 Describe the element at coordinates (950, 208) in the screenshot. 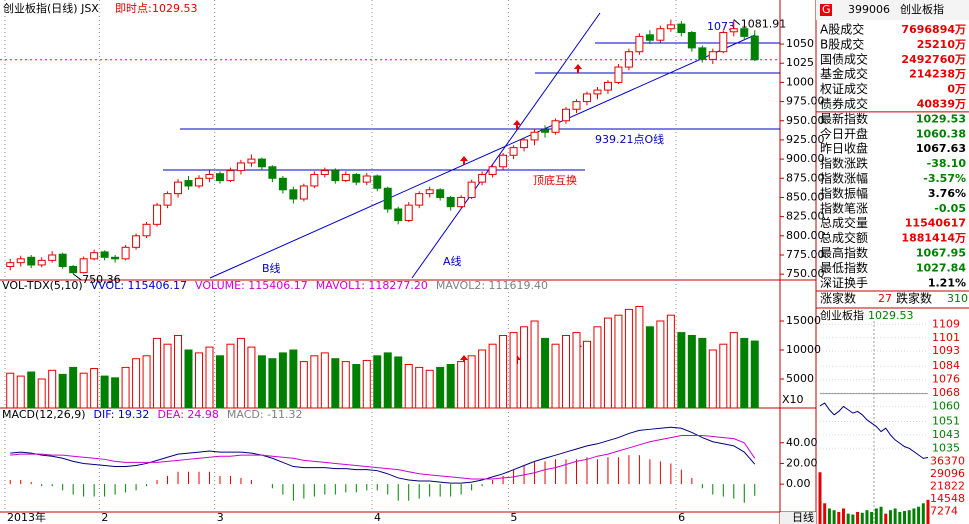

I see `quote-value: -0.05` at that location.